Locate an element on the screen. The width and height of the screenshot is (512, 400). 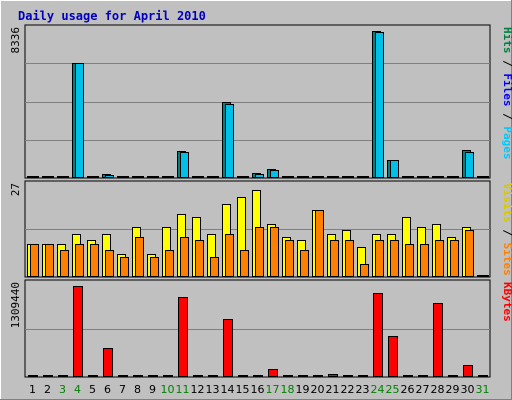
x-tick-label: 26 is located at coordinates (408, 389).